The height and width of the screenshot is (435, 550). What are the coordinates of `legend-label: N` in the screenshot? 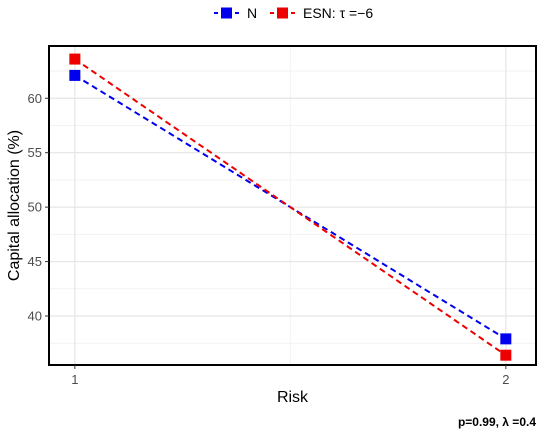 It's located at (252, 13).